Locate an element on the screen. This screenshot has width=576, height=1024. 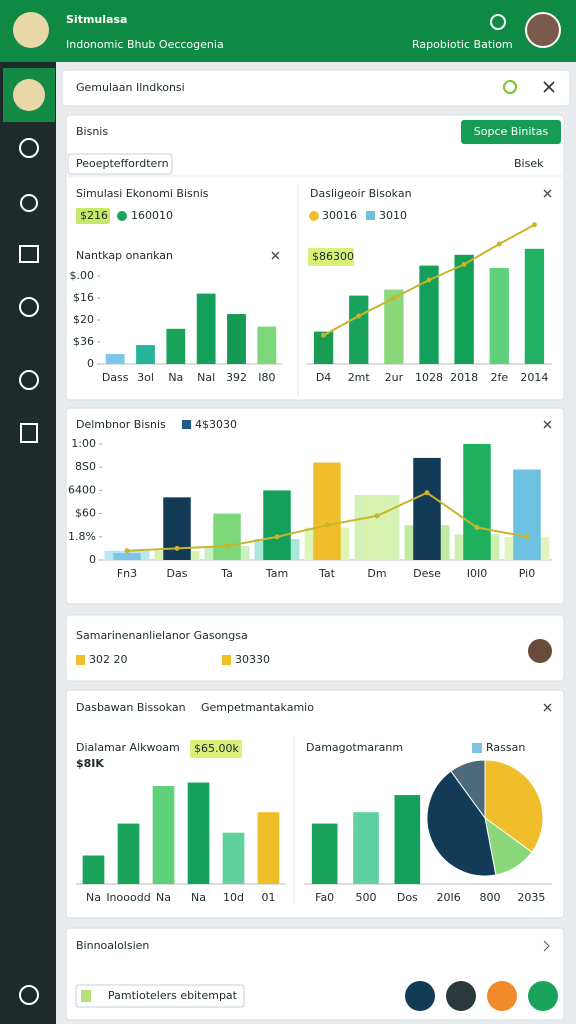
search-bar is located at coordinates (316, 88).